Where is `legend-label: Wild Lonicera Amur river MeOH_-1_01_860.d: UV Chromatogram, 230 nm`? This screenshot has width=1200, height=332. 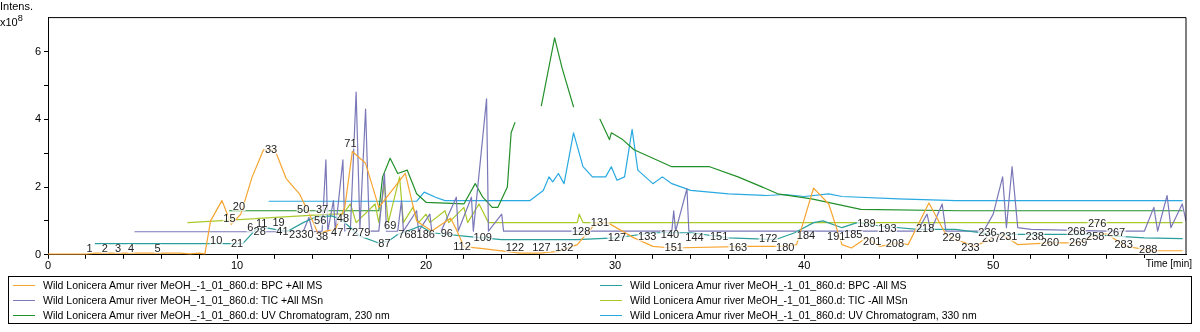 legend-label: Wild Lonicera Amur river MeOH_-1_01_860.d: UV Chromatogram, 230 nm is located at coordinates (216, 315).